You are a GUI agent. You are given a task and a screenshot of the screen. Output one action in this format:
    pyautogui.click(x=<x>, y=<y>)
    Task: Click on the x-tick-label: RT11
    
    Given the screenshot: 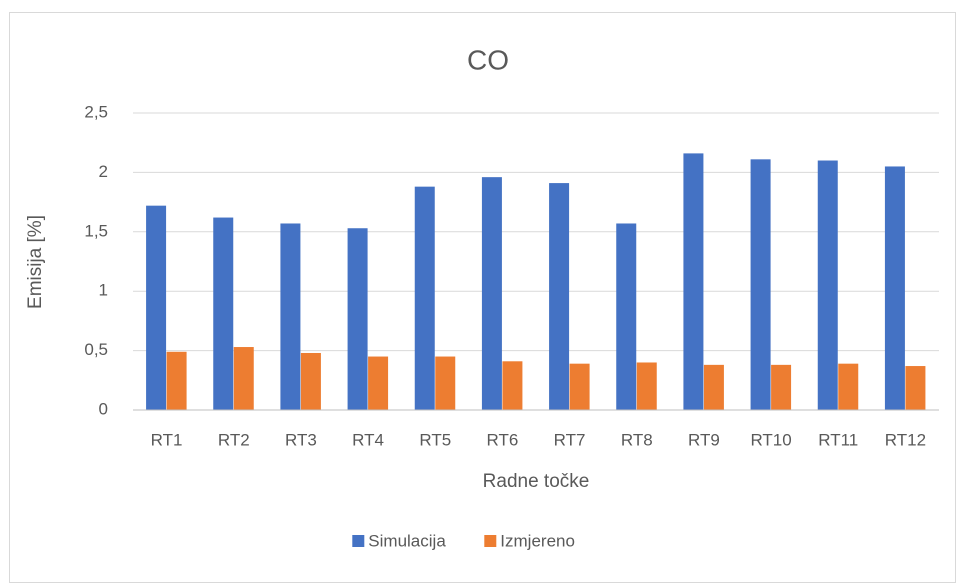 What is the action you would take?
    pyautogui.click(x=838, y=439)
    